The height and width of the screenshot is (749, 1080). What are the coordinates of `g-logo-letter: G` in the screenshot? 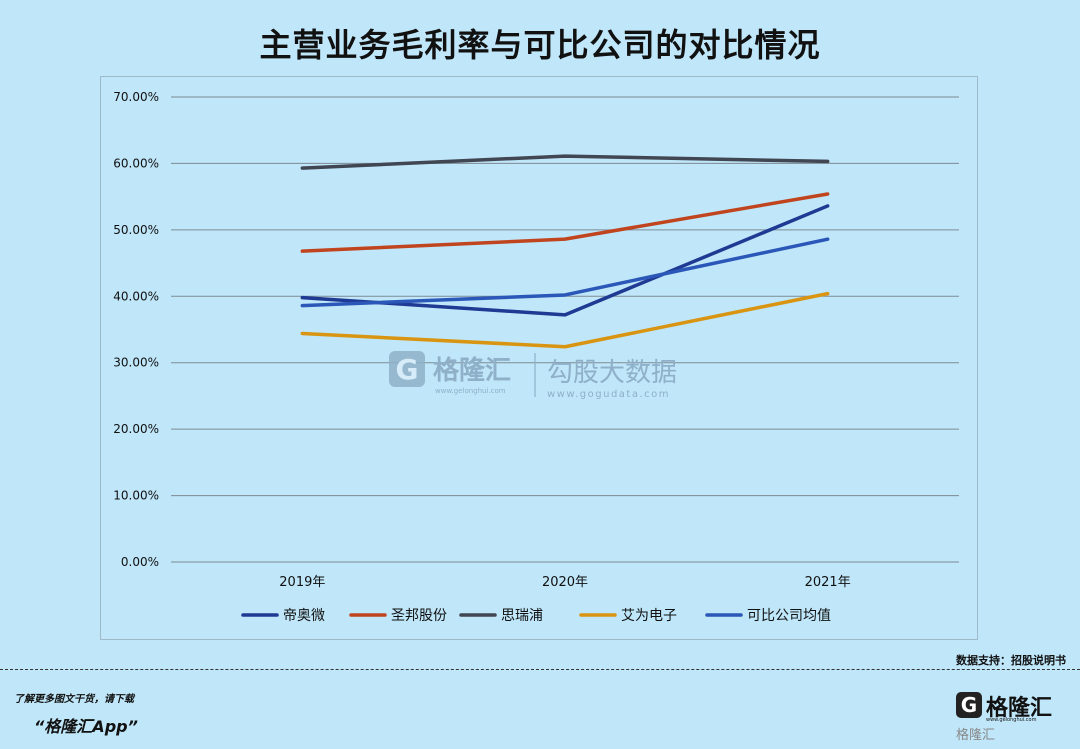 It's located at (407, 369).